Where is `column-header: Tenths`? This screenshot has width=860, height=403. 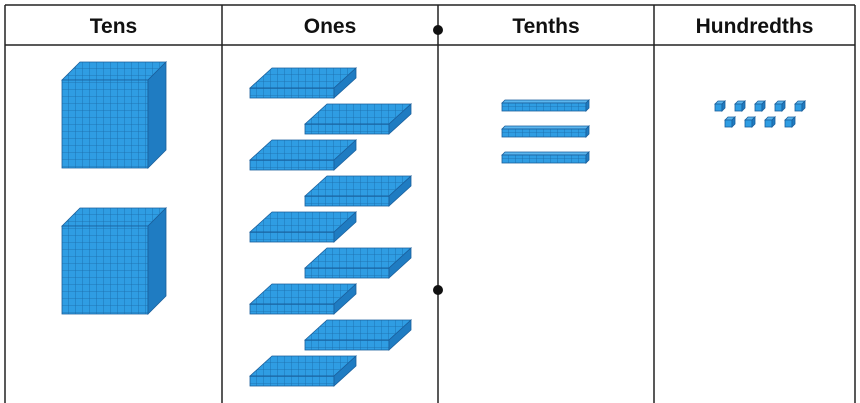 column-header: Tenths is located at coordinates (545, 26).